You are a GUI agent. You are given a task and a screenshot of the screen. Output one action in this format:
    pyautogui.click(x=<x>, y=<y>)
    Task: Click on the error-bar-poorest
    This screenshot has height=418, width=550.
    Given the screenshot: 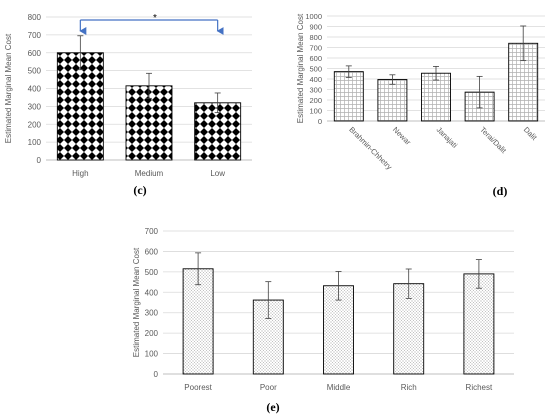 What is the action you would take?
    pyautogui.click(x=198, y=269)
    